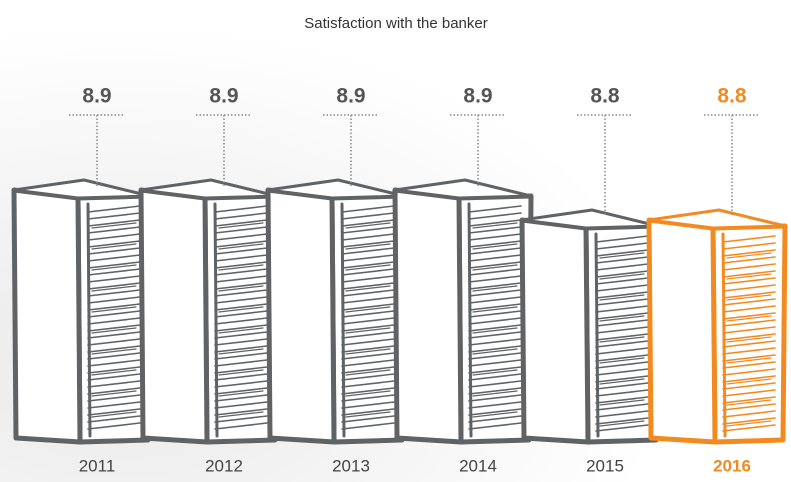 This screenshot has width=791, height=482. I want to click on x-tick-label: 2012, so click(224, 465).